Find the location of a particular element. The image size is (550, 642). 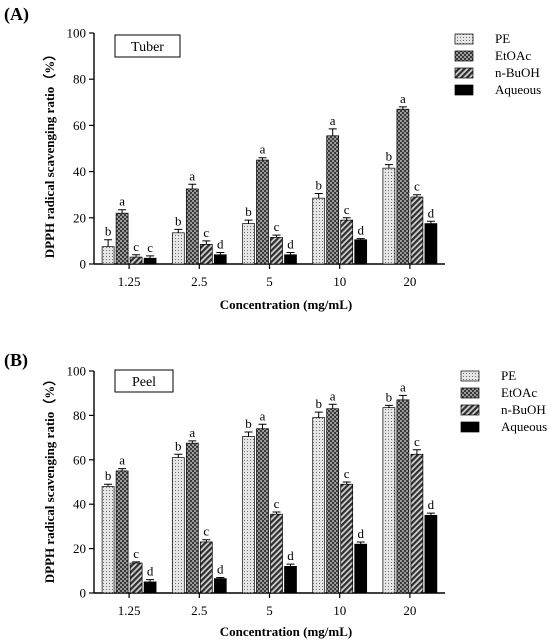

y-axis-title-a: DPPH radical scavenging ratio（%） is located at coordinates (49, 153).